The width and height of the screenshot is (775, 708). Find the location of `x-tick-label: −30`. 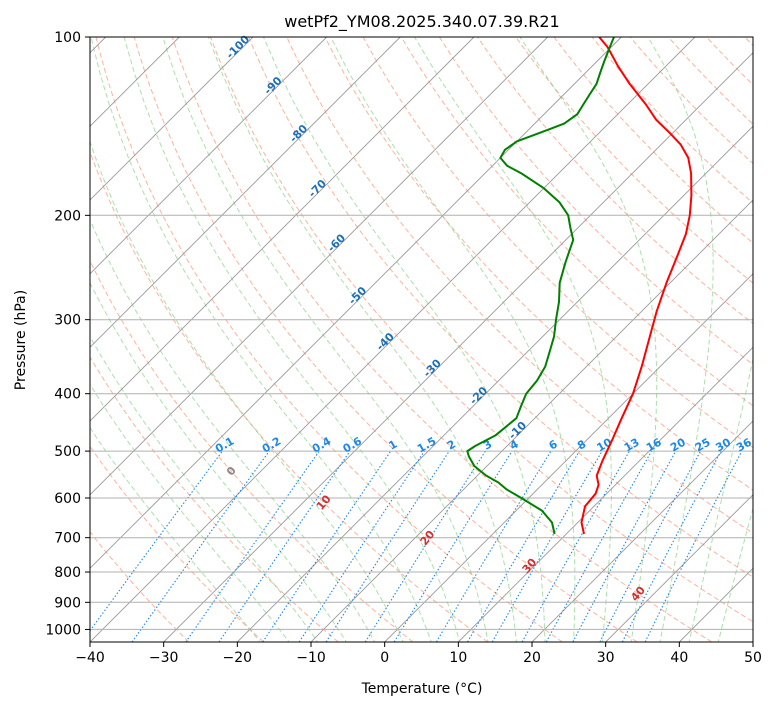

x-tick-label: −30 is located at coordinates (164, 658).